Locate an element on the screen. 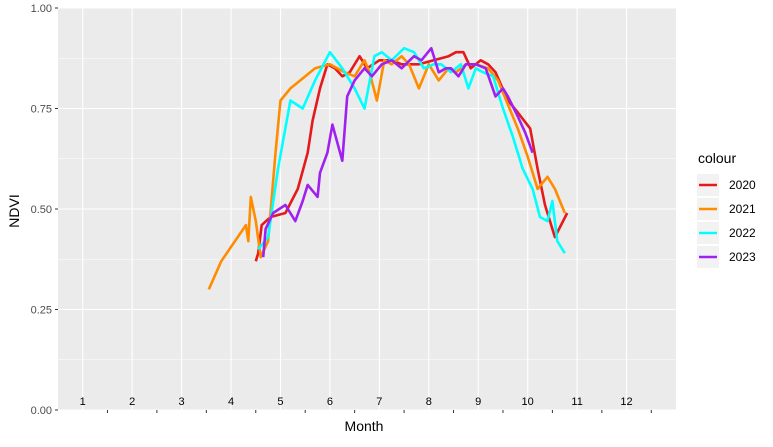 The image size is (773, 447). legend-label-2020: 2020 is located at coordinates (742, 185).